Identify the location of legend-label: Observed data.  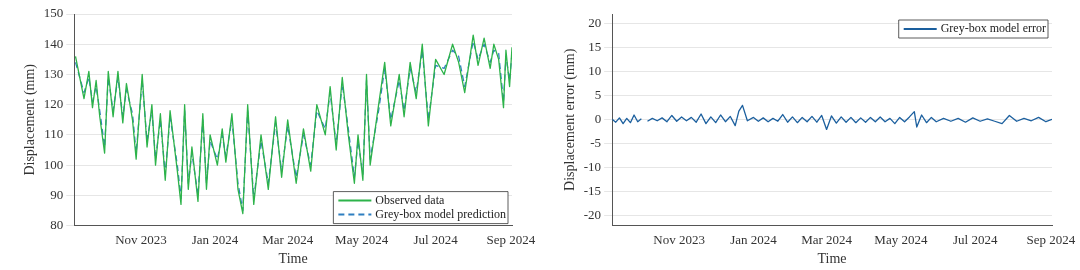
(410, 199).